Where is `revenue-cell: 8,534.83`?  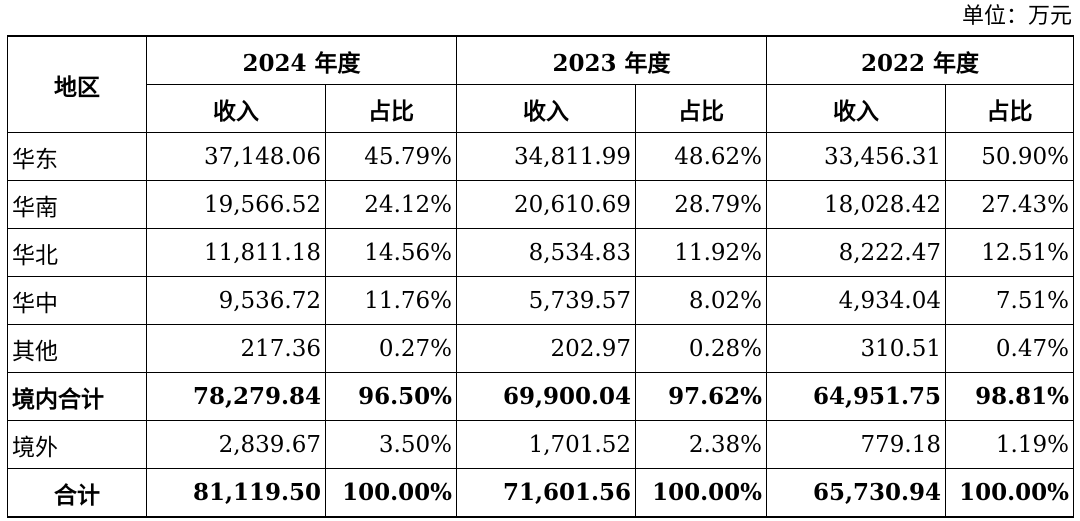 revenue-cell: 8,534.83 is located at coordinates (546, 252).